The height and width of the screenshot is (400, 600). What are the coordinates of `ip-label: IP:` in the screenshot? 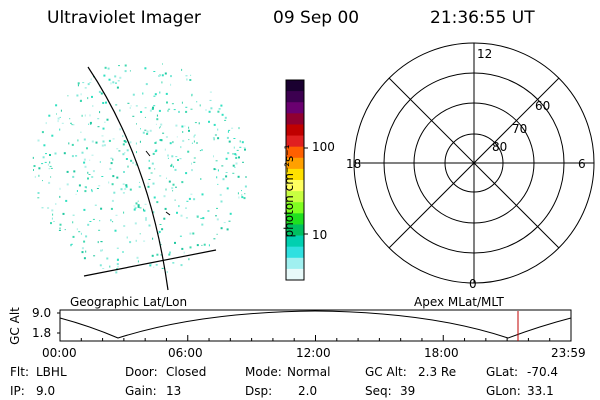 It's located at (17, 391).